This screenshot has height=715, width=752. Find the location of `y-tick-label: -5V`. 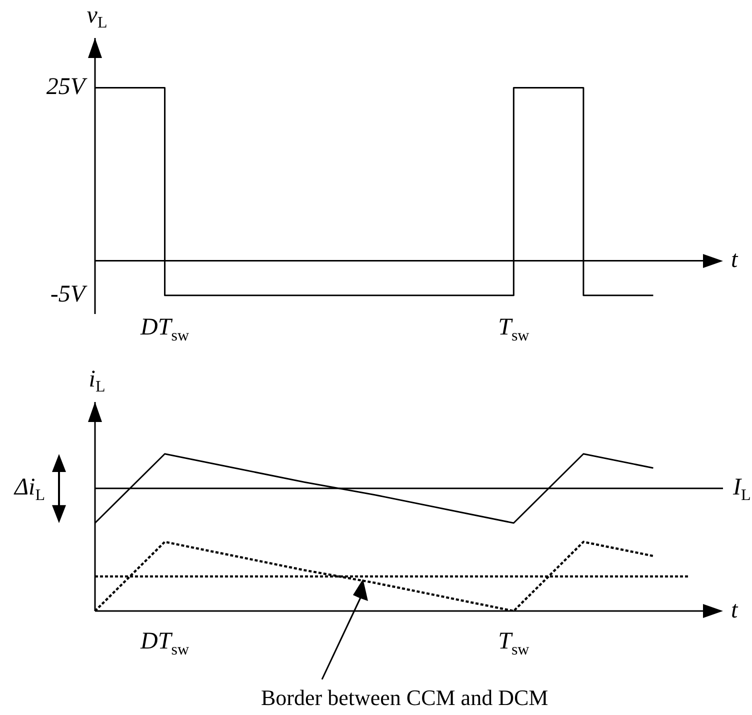

y-tick-label: -5V is located at coordinates (69, 295).